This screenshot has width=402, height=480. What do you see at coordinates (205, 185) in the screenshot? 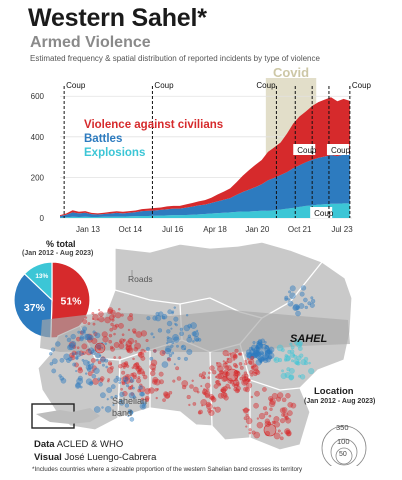
I see `area-battles` at bounding box center [205, 185].